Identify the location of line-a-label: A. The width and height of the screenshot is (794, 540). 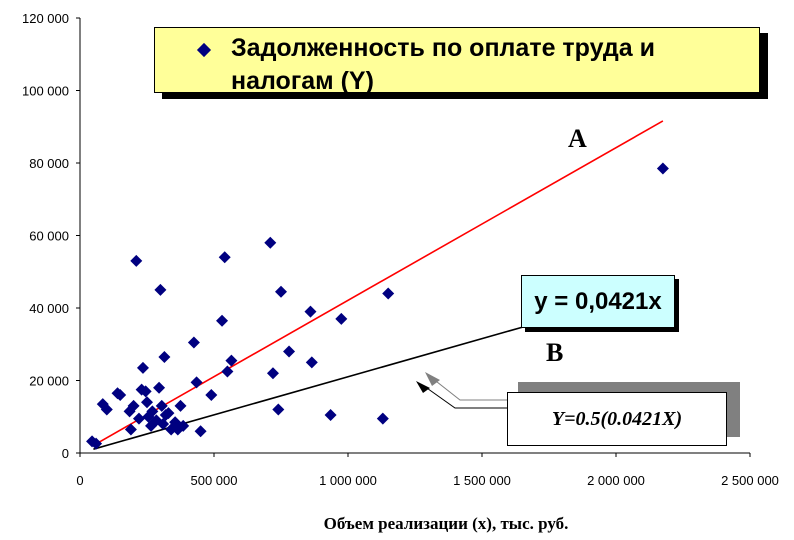
(577, 138).